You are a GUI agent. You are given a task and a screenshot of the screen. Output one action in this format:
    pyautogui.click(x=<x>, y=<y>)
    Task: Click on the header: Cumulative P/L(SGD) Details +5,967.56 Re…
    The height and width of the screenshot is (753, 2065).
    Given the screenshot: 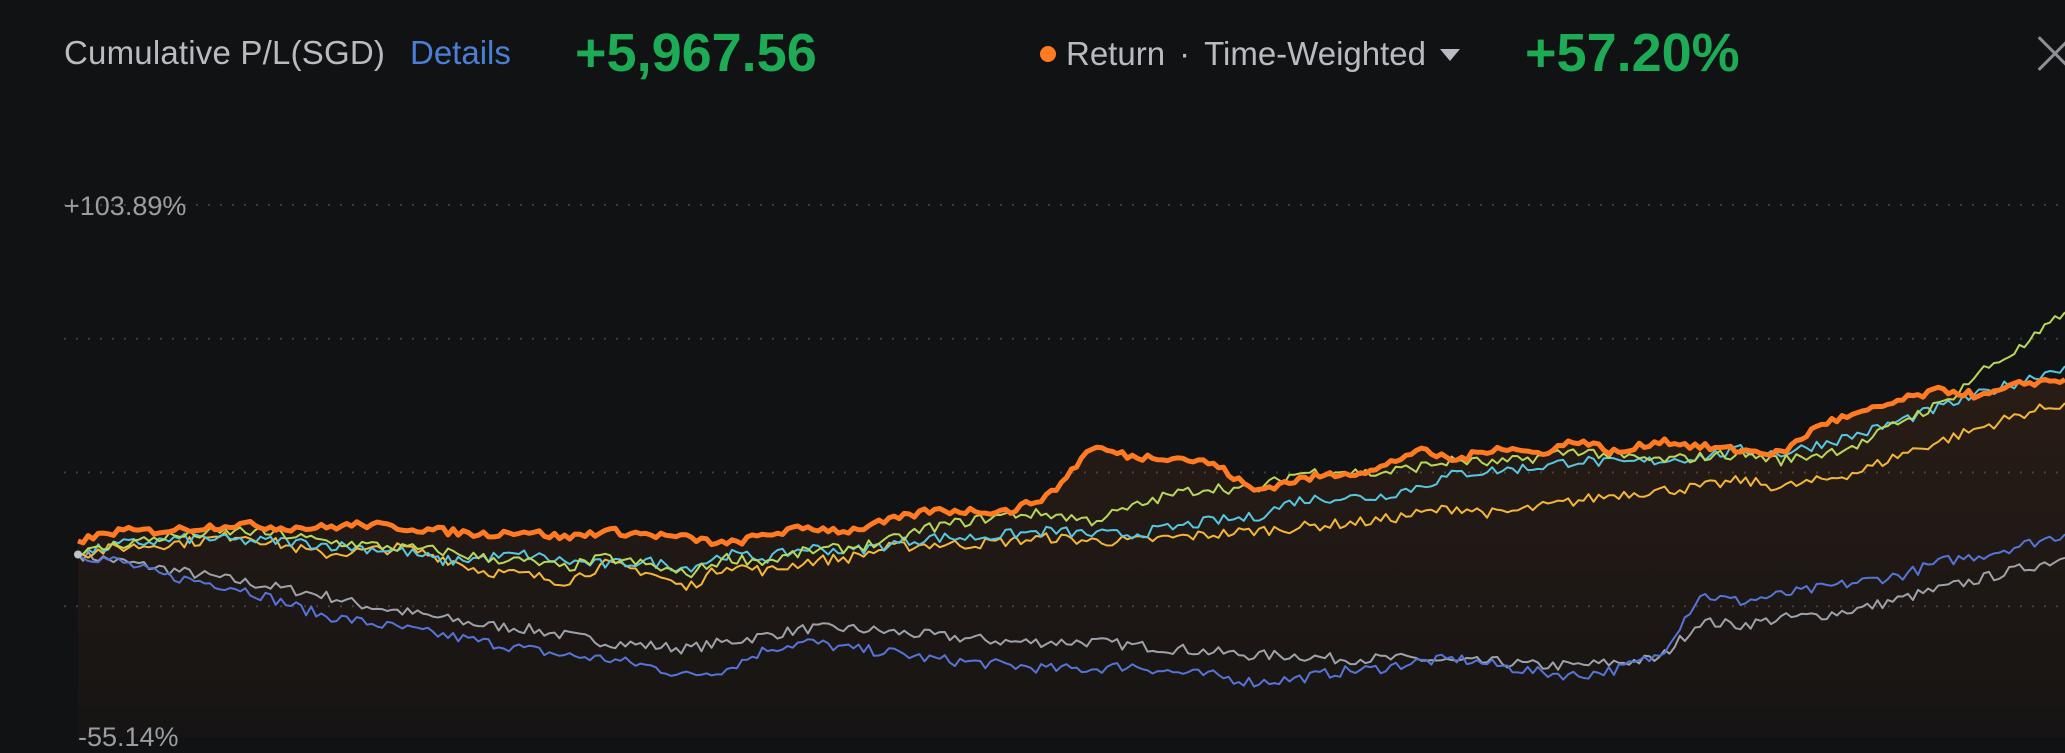 What is the action you would take?
    pyautogui.click(x=1032, y=55)
    